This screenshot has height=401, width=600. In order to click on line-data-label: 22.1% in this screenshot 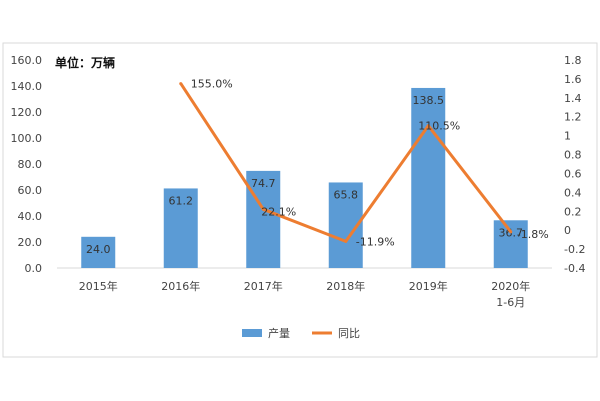, I will do `click(278, 211)`.